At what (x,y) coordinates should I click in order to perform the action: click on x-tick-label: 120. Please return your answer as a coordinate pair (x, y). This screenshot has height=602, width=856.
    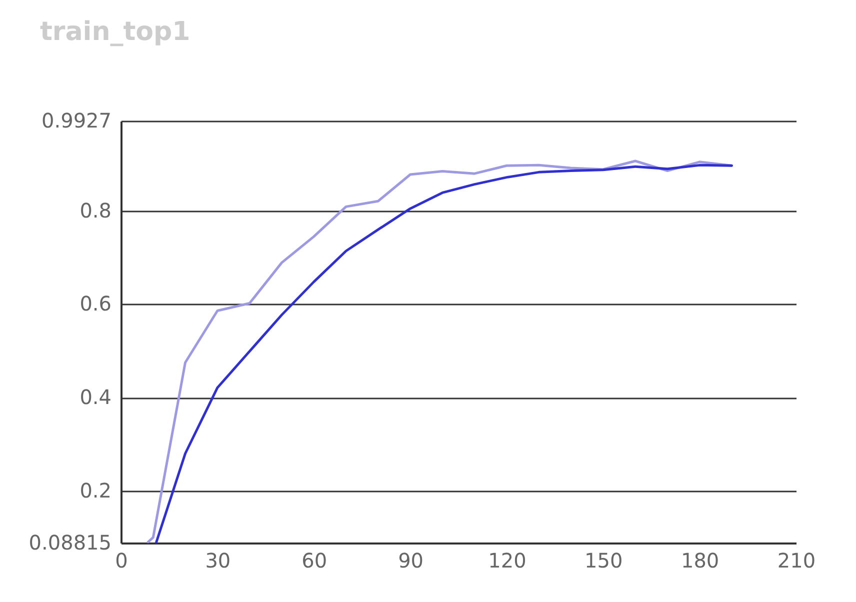
    Looking at the image, I should click on (507, 560).